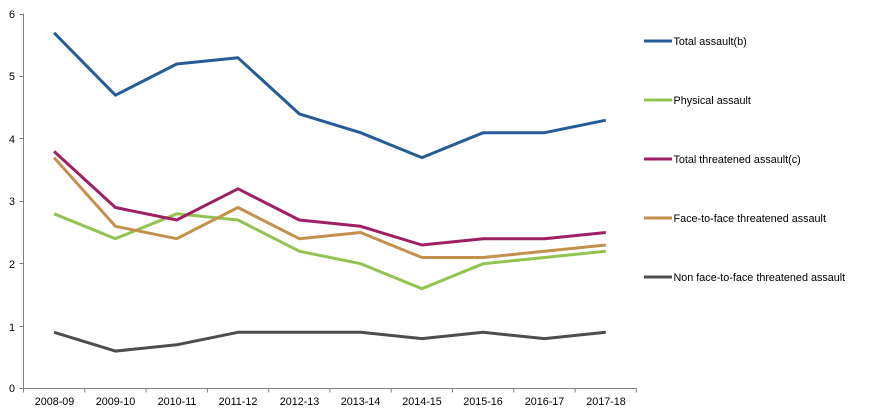 The width and height of the screenshot is (870, 416). I want to click on svg-text: 1, so click(12, 328).